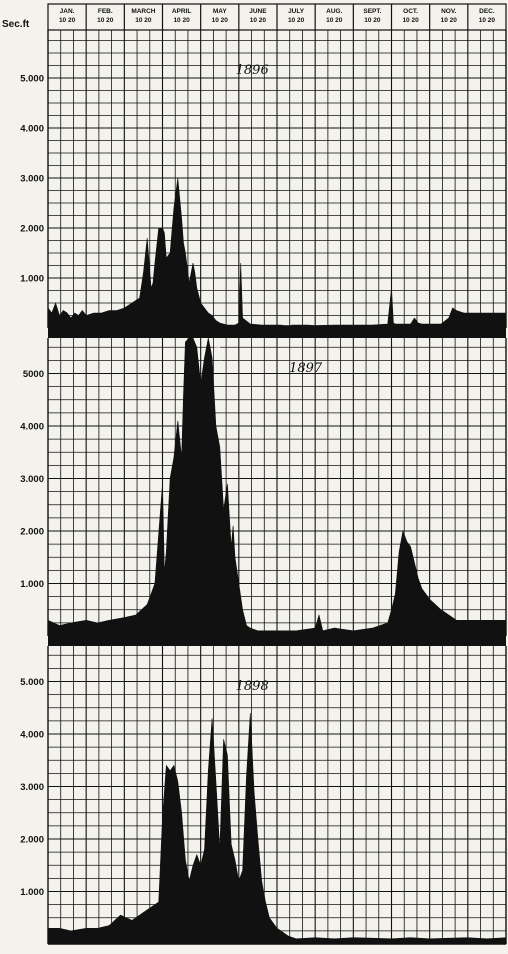 Image resolution: width=508 pixels, height=954 pixels. I want to click on month-label: MAY, so click(220, 11).